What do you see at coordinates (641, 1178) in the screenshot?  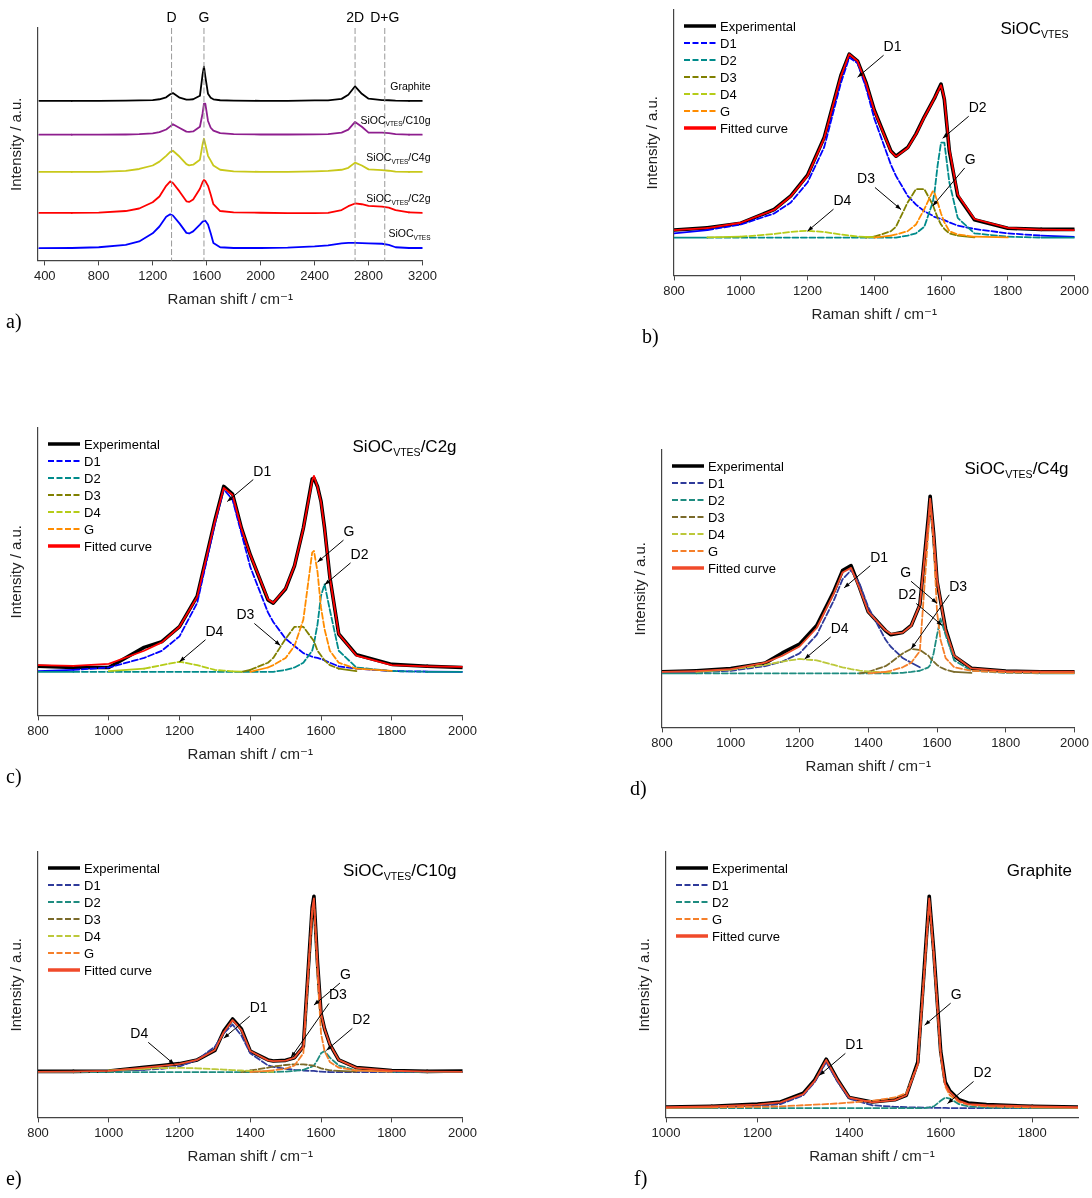 I see `text: f)` at bounding box center [641, 1178].